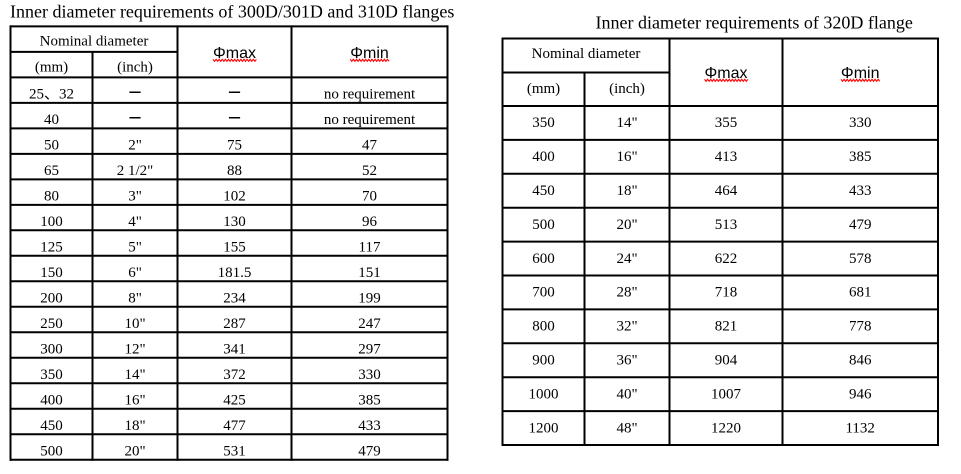  What do you see at coordinates (726, 191) in the screenshot?
I see `svg-text: 464` at bounding box center [726, 191].